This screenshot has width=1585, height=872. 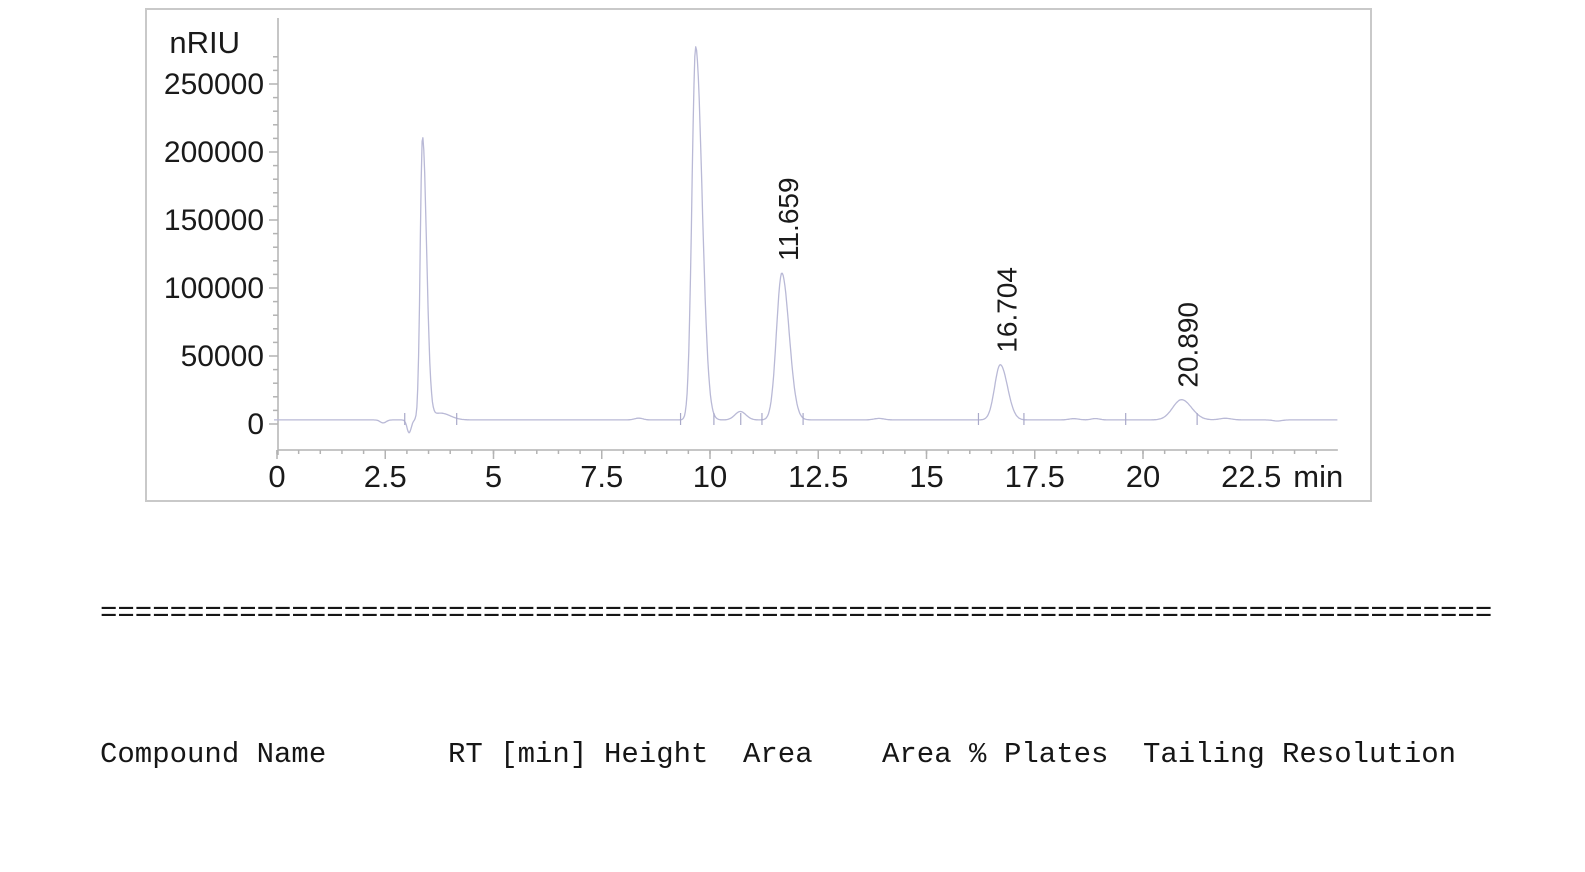 What do you see at coordinates (1006, 310) in the screenshot?
I see `peak-rt-label: 16.704` at bounding box center [1006, 310].